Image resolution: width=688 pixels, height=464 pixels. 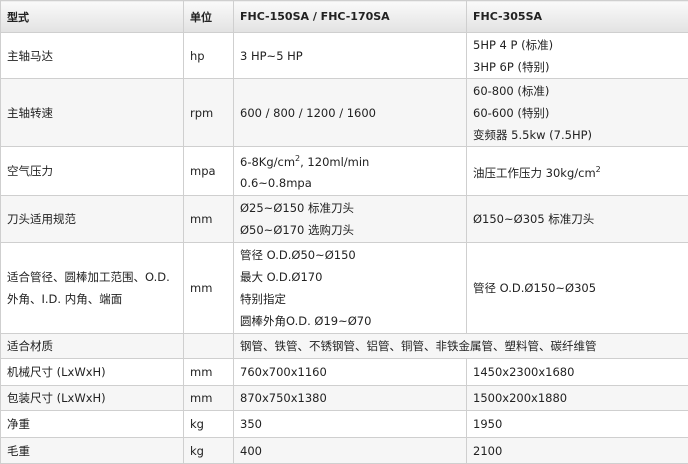 I want to click on spec-cell: 1950, so click(x=577, y=424).